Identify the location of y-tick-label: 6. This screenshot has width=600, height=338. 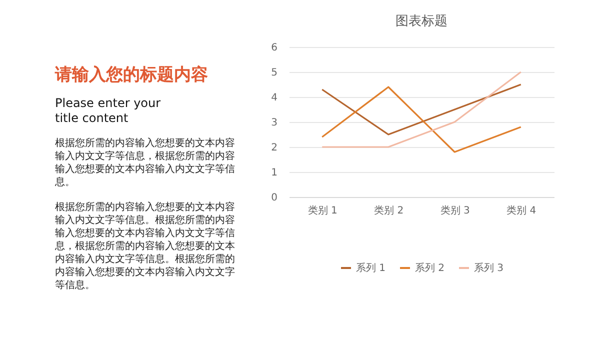
(274, 48).